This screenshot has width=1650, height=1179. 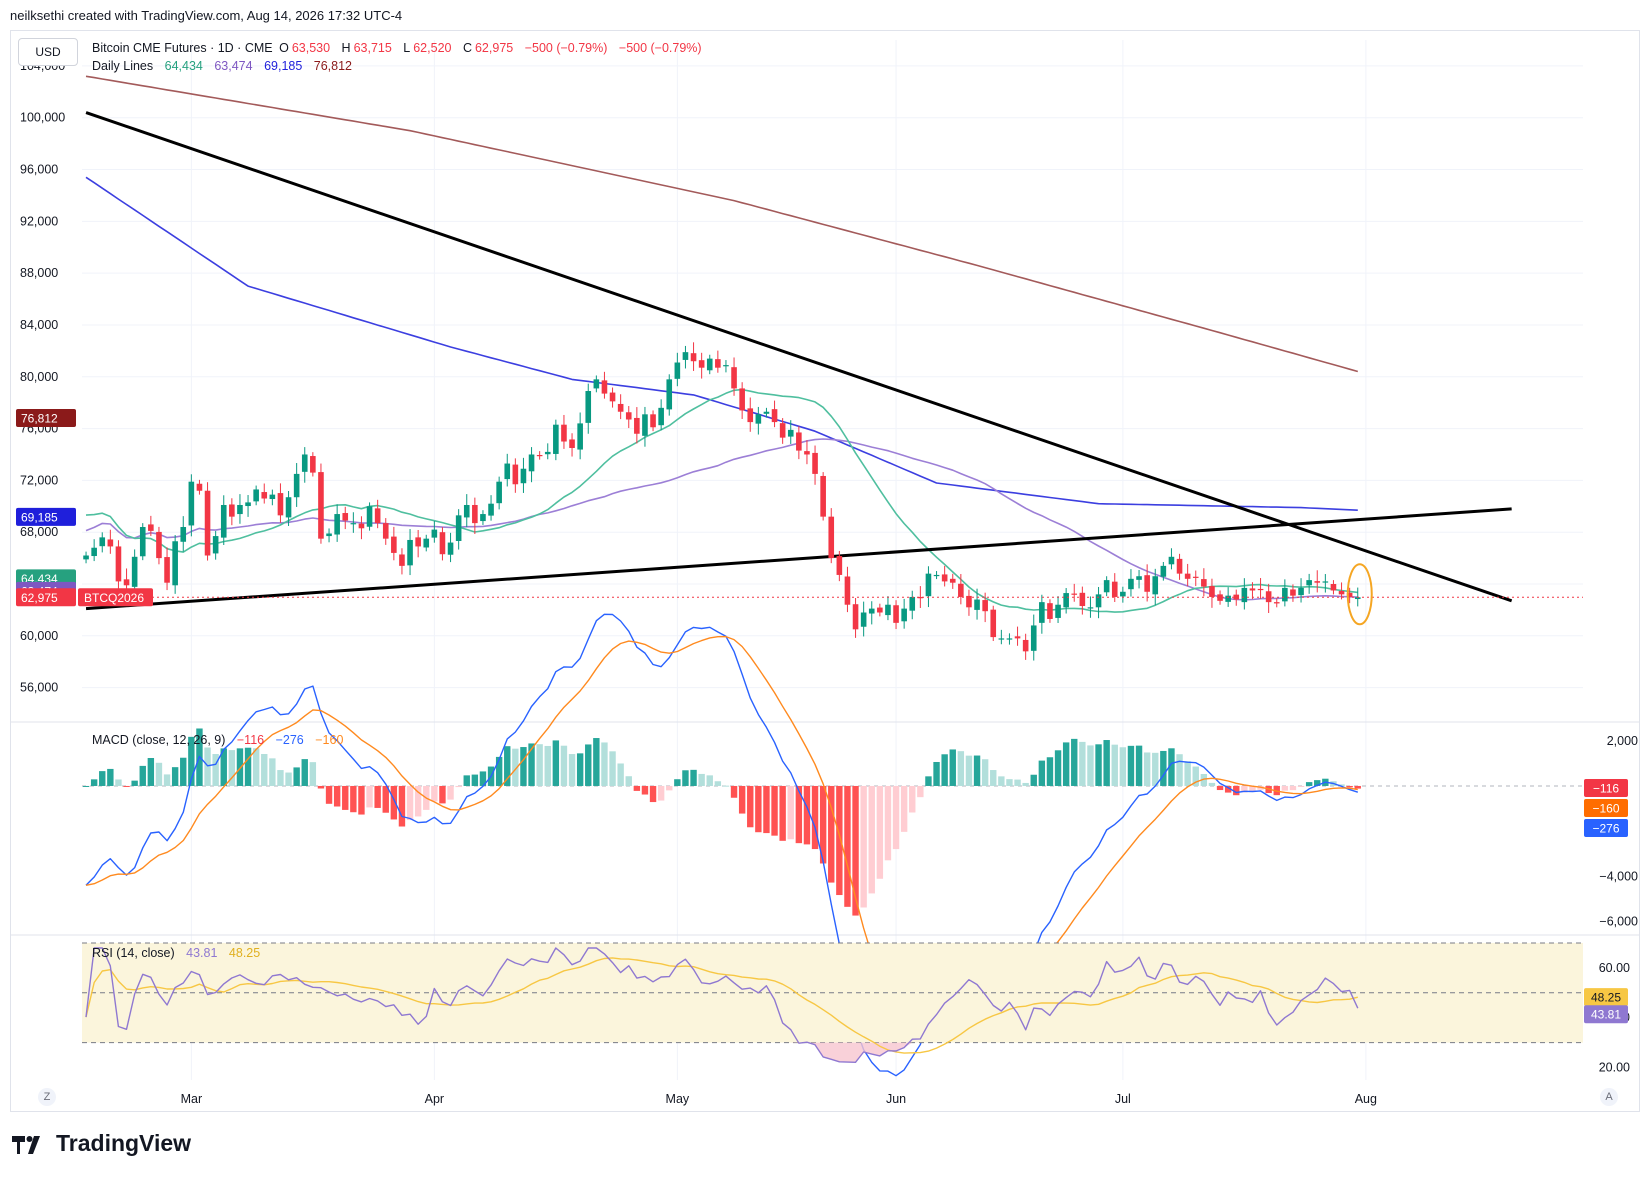 What do you see at coordinates (1609, 1097) in the screenshot?
I see `auto-scale-icon: A` at bounding box center [1609, 1097].